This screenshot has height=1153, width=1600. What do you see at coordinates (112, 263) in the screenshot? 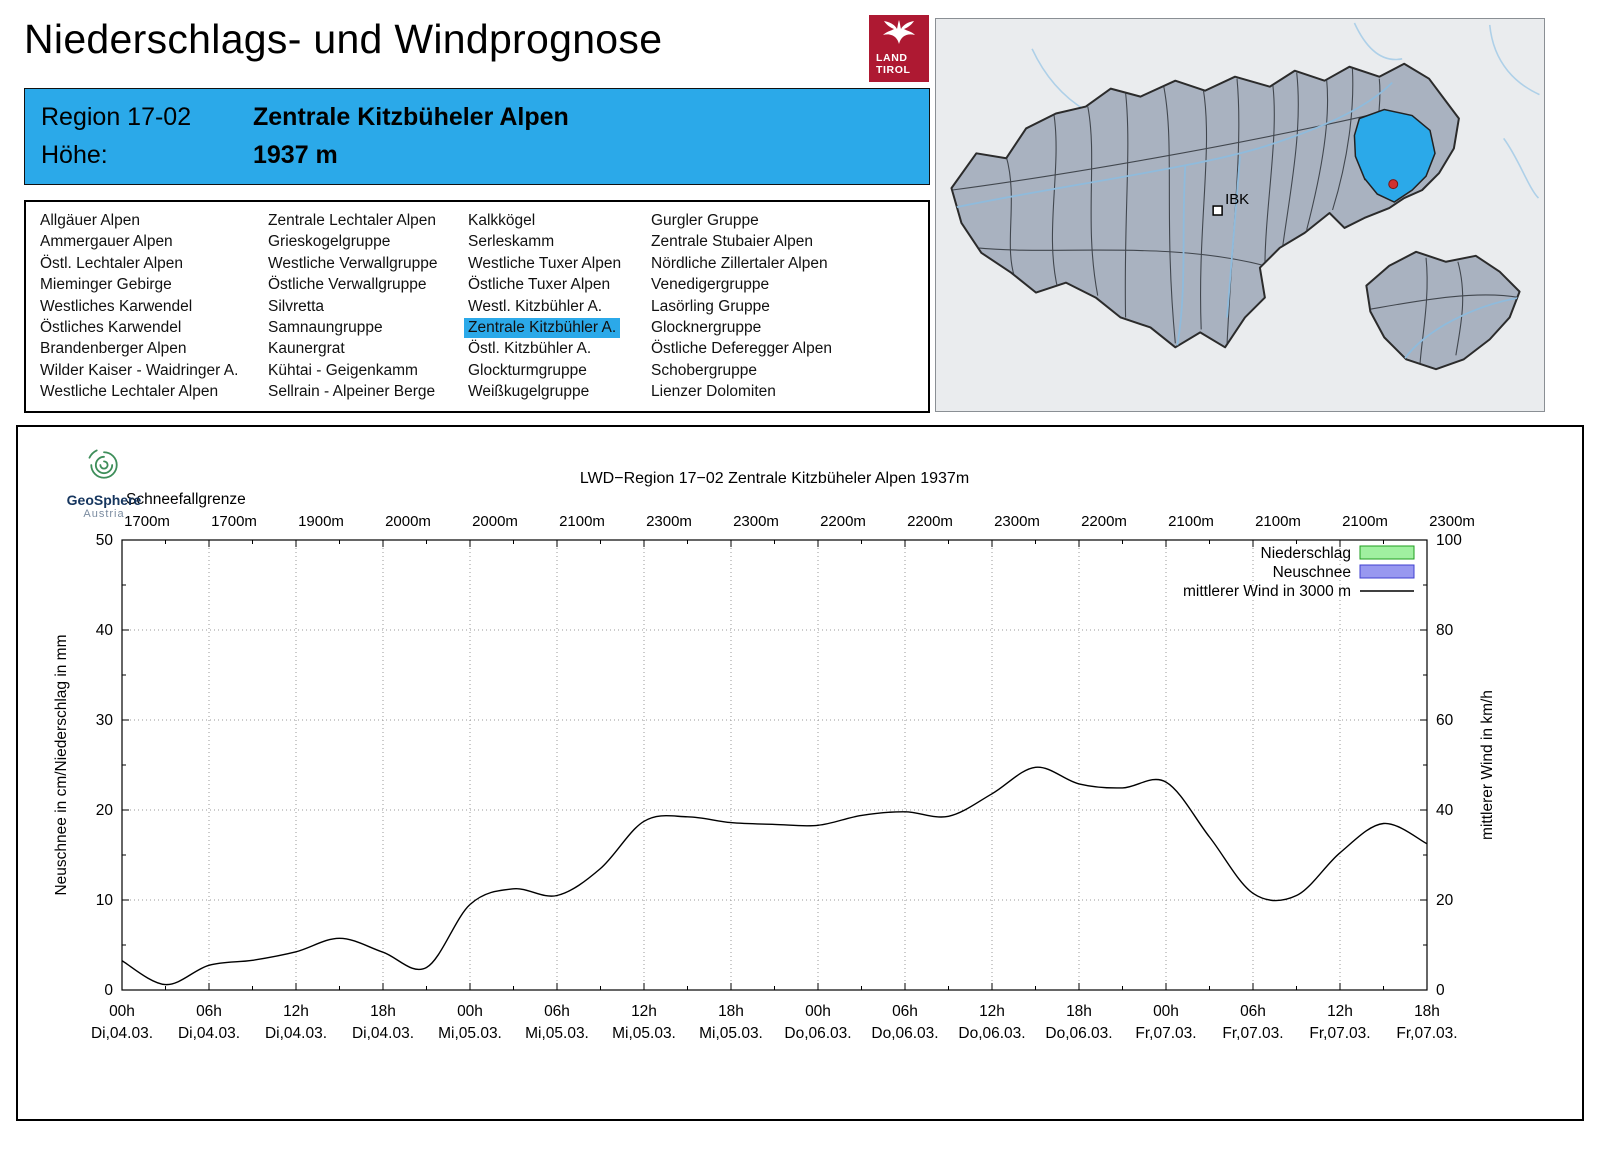
I see `region-list-item: Östl. Lechtaler Alpen` at bounding box center [112, 263].